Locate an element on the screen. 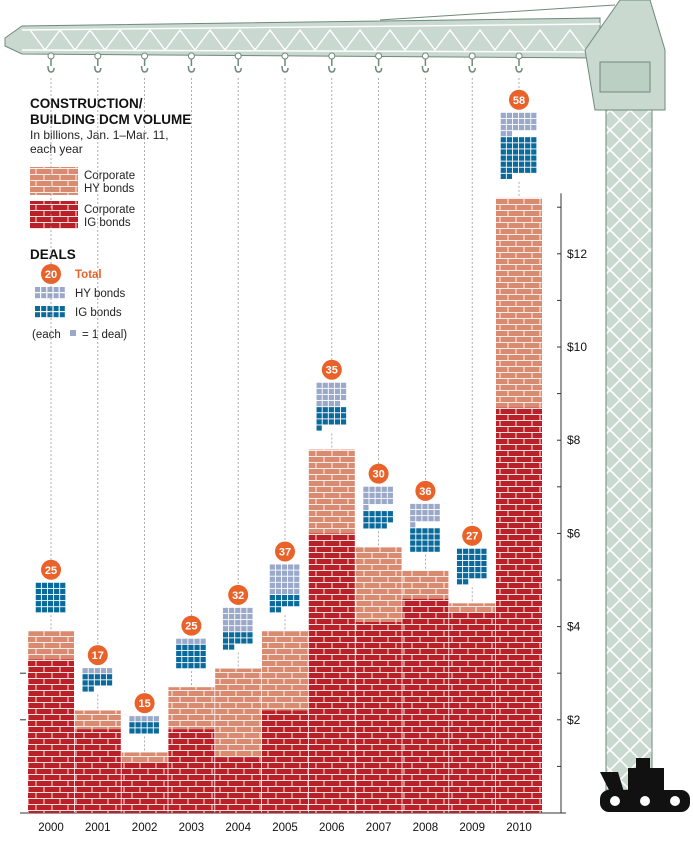 This screenshot has width=693, height=843. bar-hy-2002 is located at coordinates (144, 757).